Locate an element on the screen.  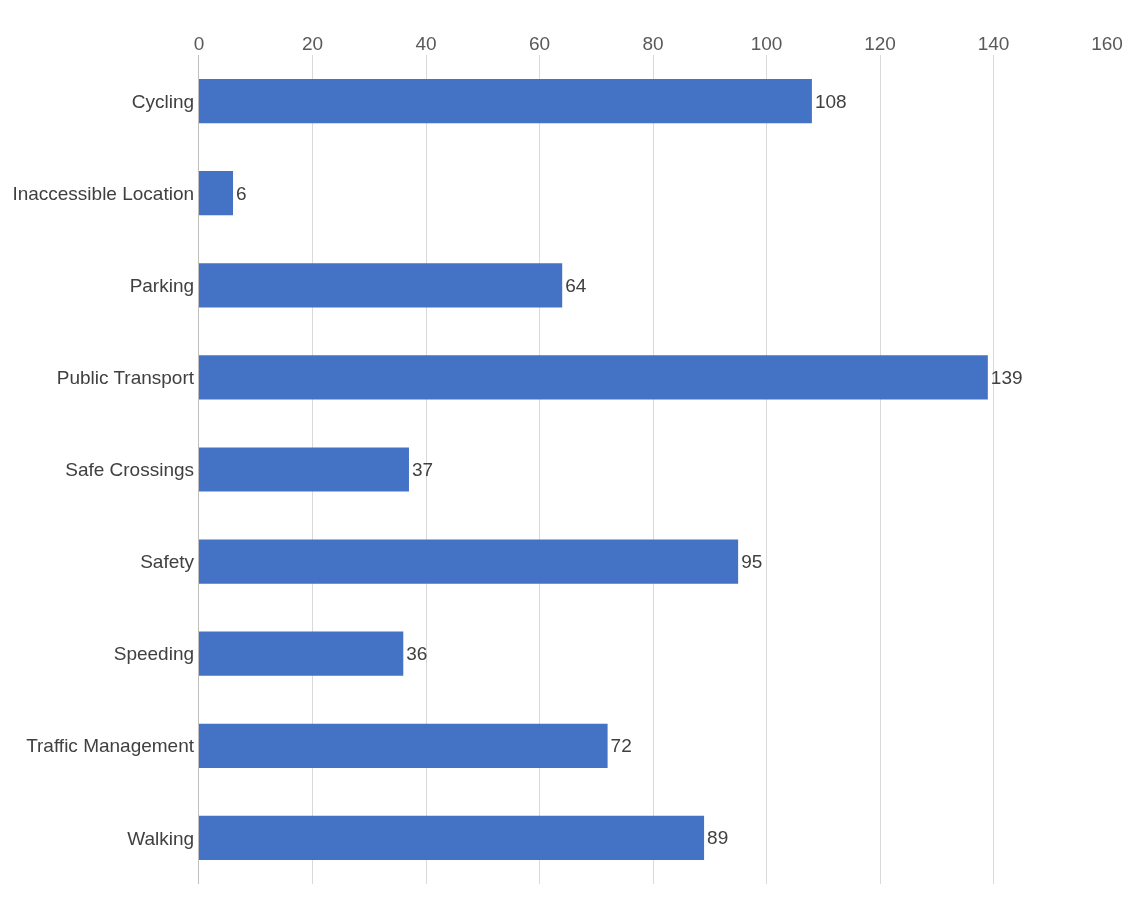
x-tick-label: 120 is located at coordinates (880, 44).